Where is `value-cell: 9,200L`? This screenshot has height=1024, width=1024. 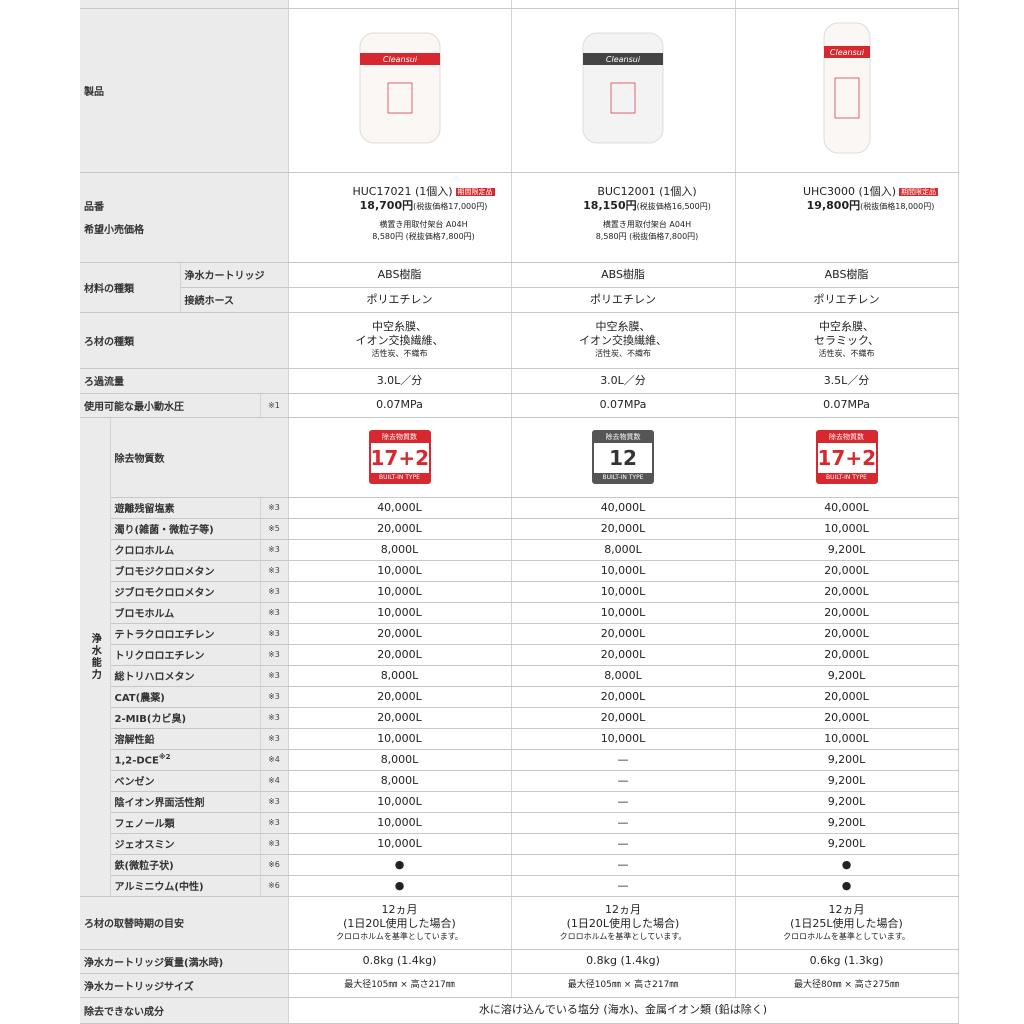 value-cell: 9,200L is located at coordinates (847, 844).